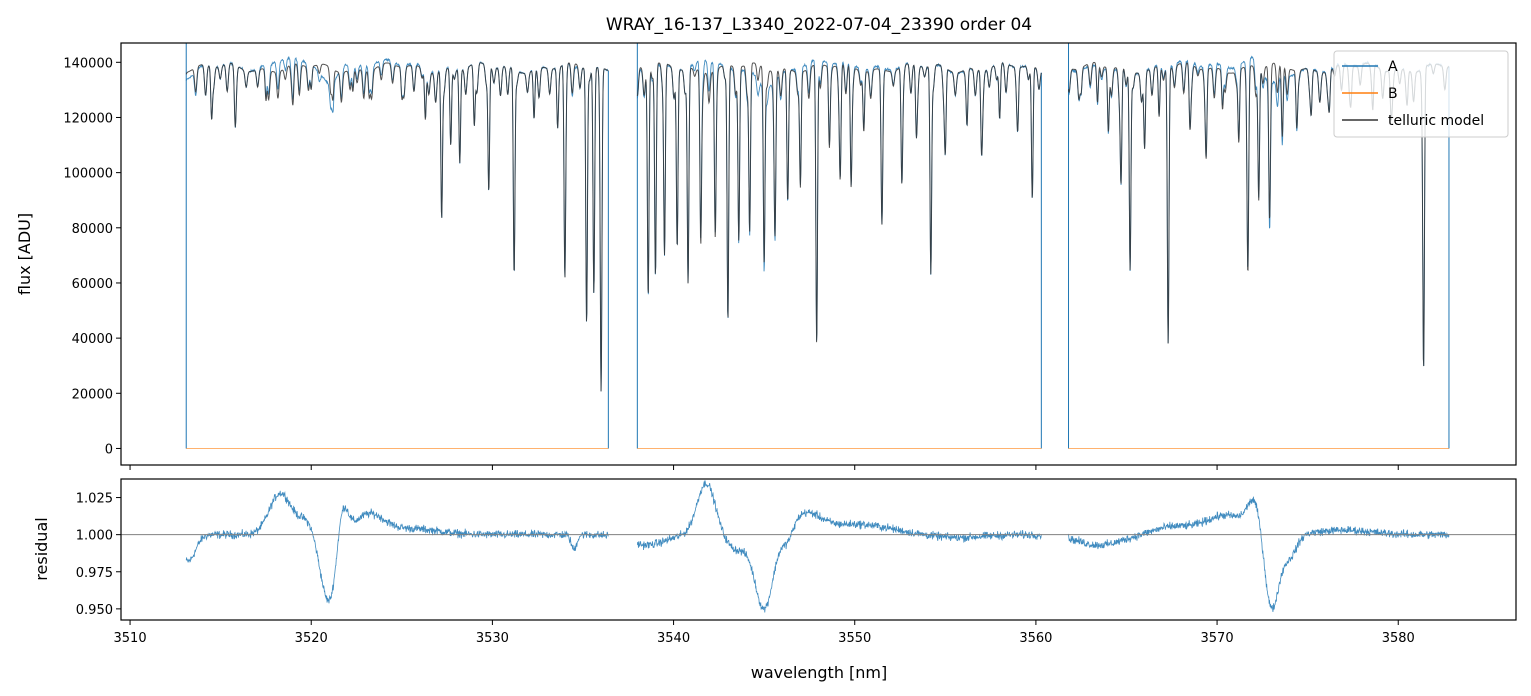 This screenshot has height=696, width=1531. Describe the element at coordinates (492, 638) in the screenshot. I see `xtick-label: 3530` at that location.